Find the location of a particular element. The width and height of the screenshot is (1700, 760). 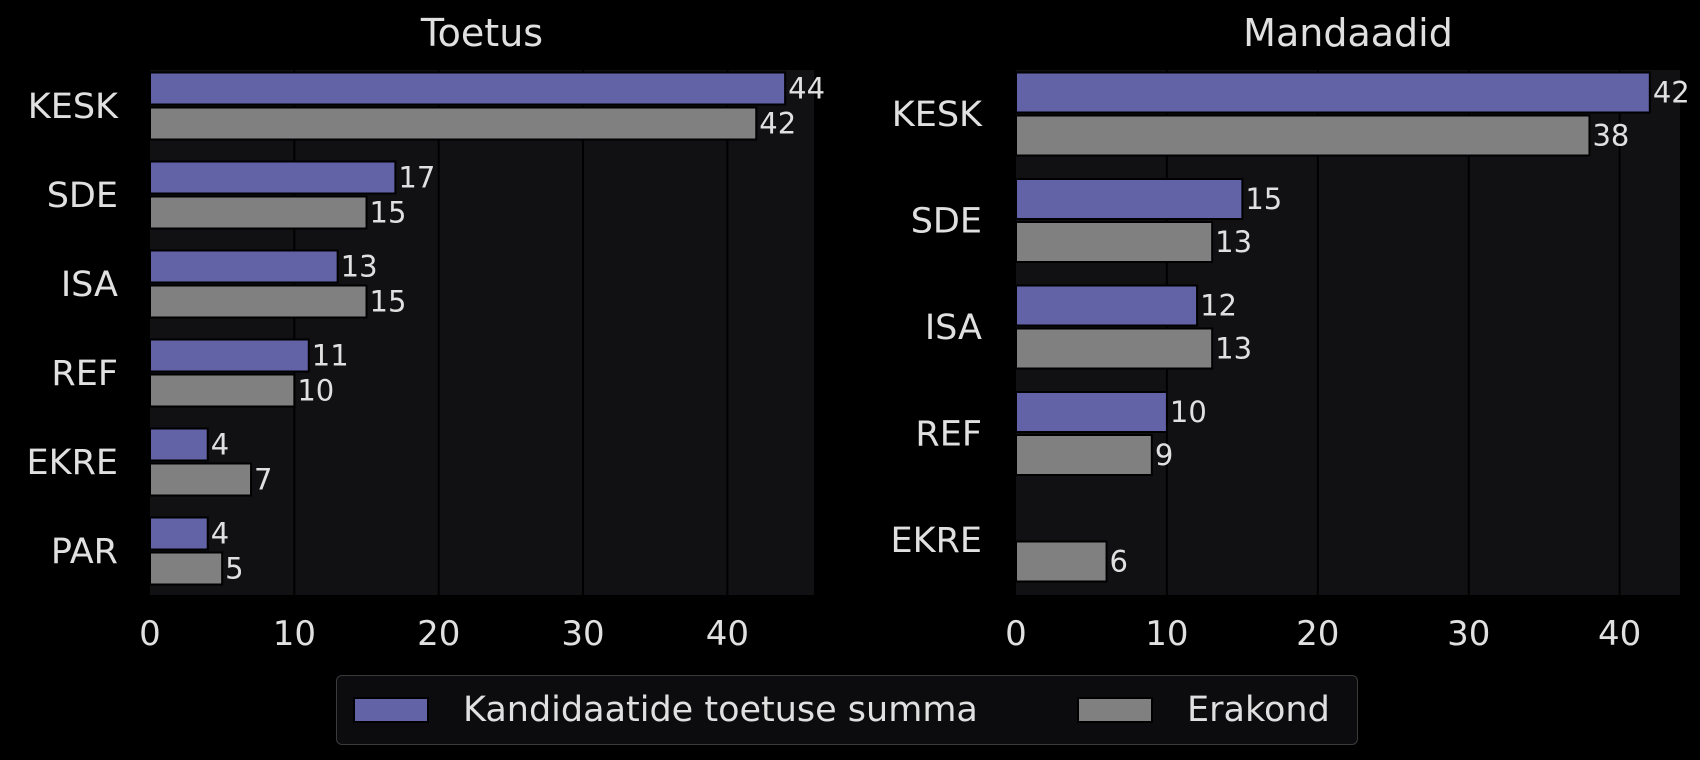

x-tick-label-1-0: 0 is located at coordinates (1016, 634).